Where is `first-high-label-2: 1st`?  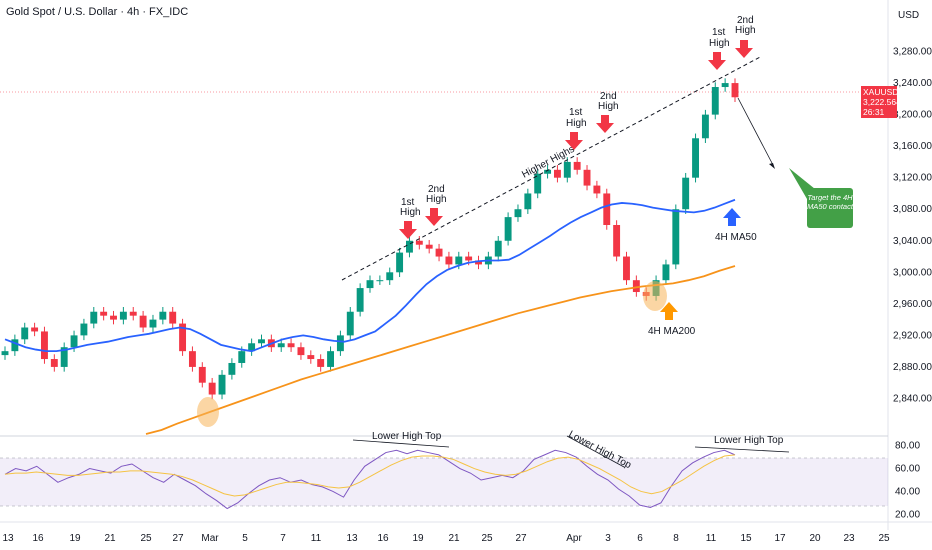
first-high-label-2: 1st is located at coordinates (576, 112).